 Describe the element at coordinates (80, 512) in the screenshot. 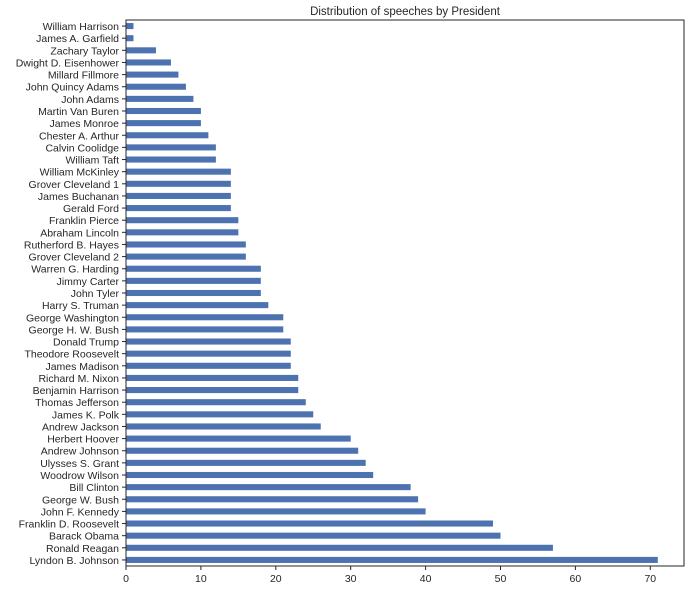

I see `y-tick-label: John F. Kennedy` at that location.